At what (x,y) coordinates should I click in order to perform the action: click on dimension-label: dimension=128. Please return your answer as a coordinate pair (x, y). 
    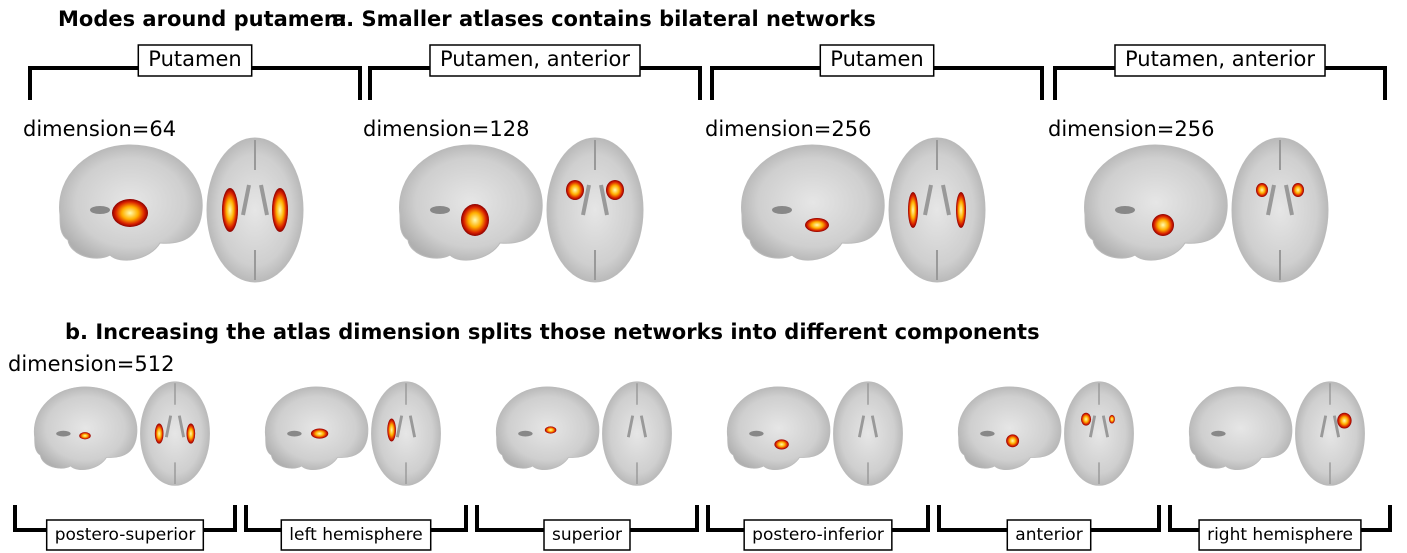
    Looking at the image, I should click on (446, 129).